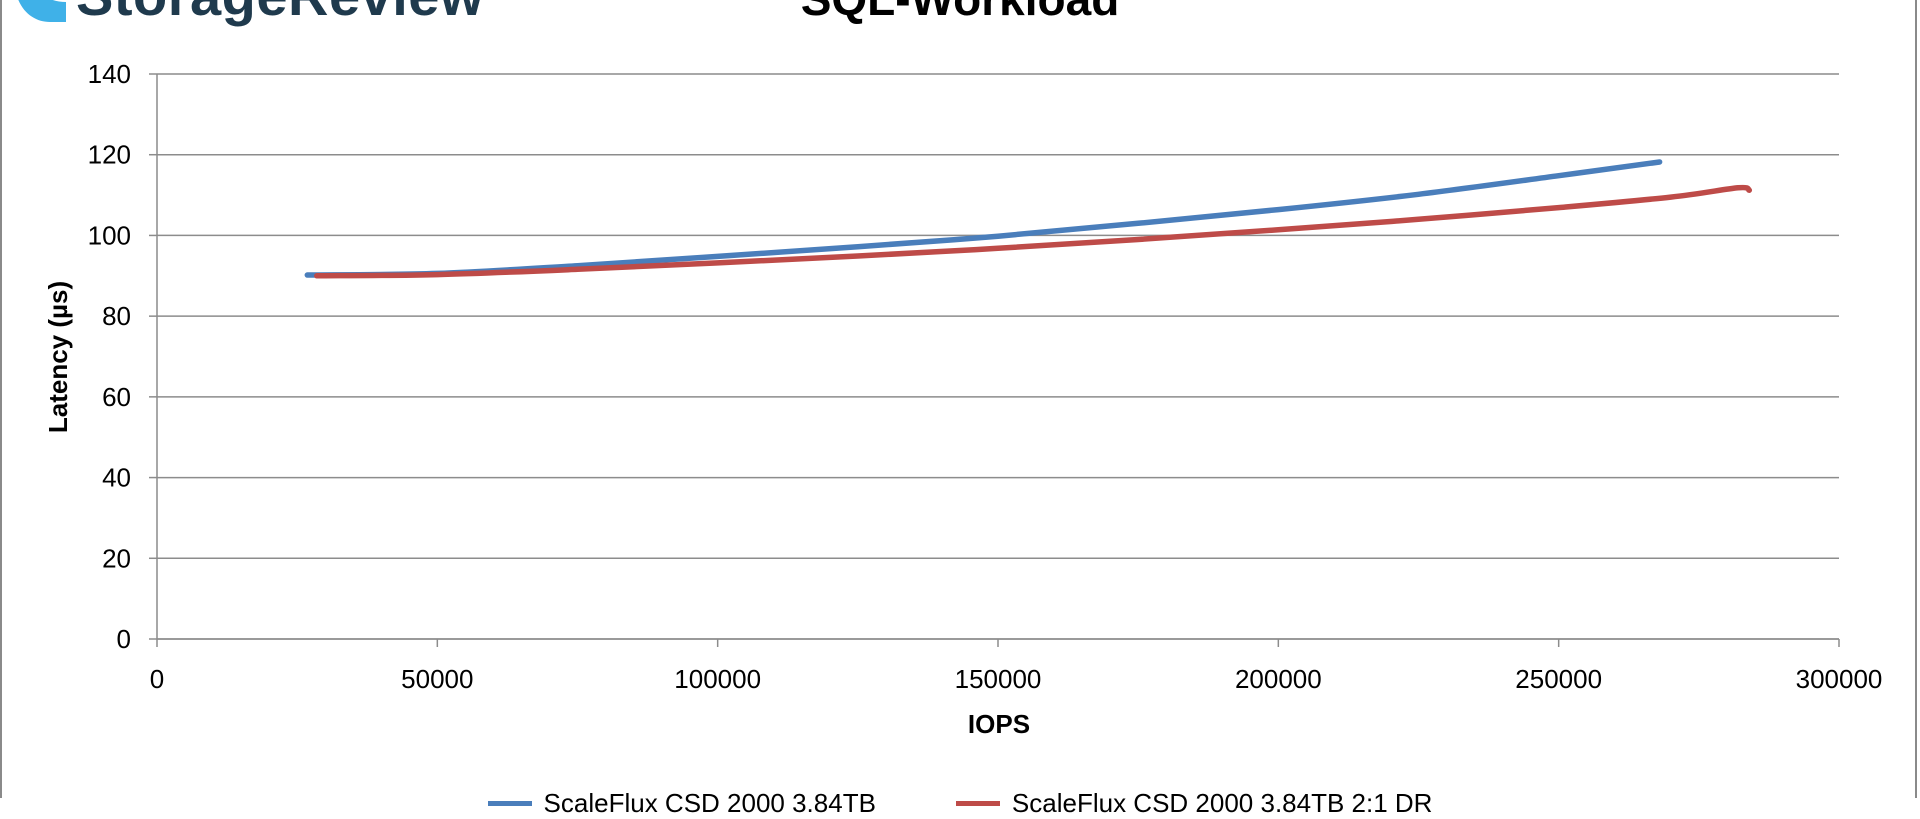  I want to click on x-axis-label: IOPS, so click(999, 724).